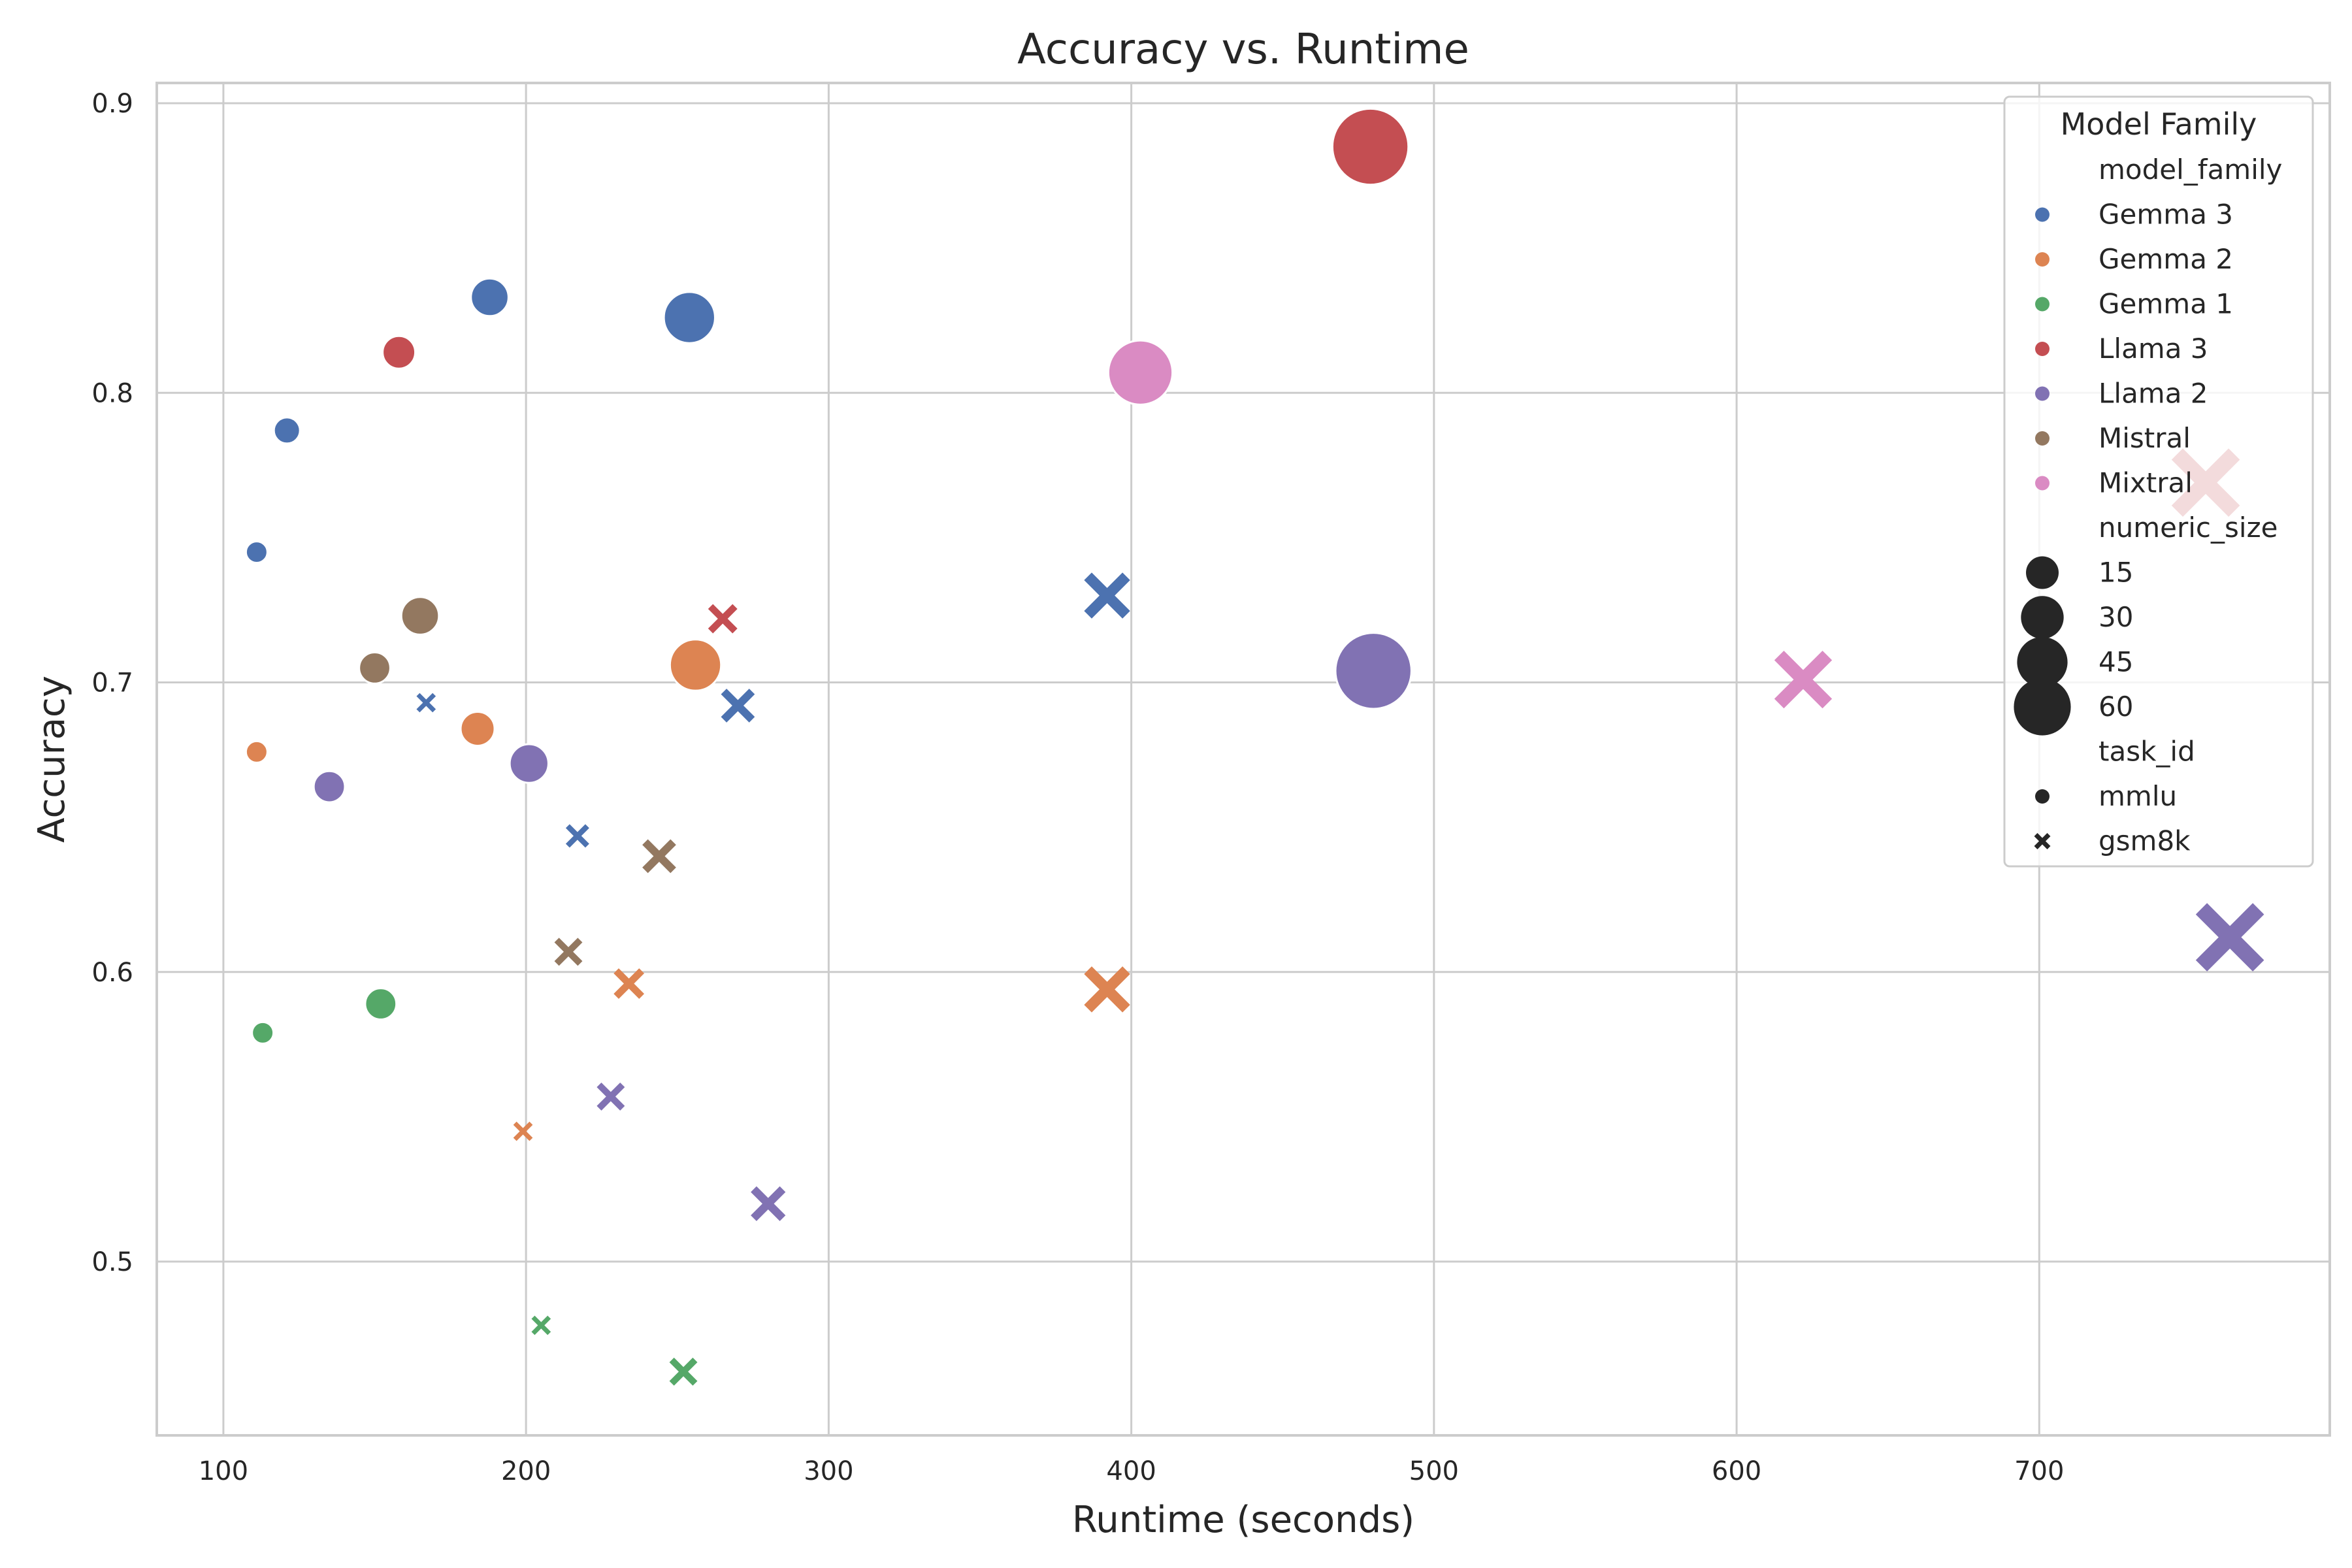 The width and height of the screenshot is (2352, 1568). What do you see at coordinates (828, 1471) in the screenshot?
I see `x-tick-label: 300` at bounding box center [828, 1471].